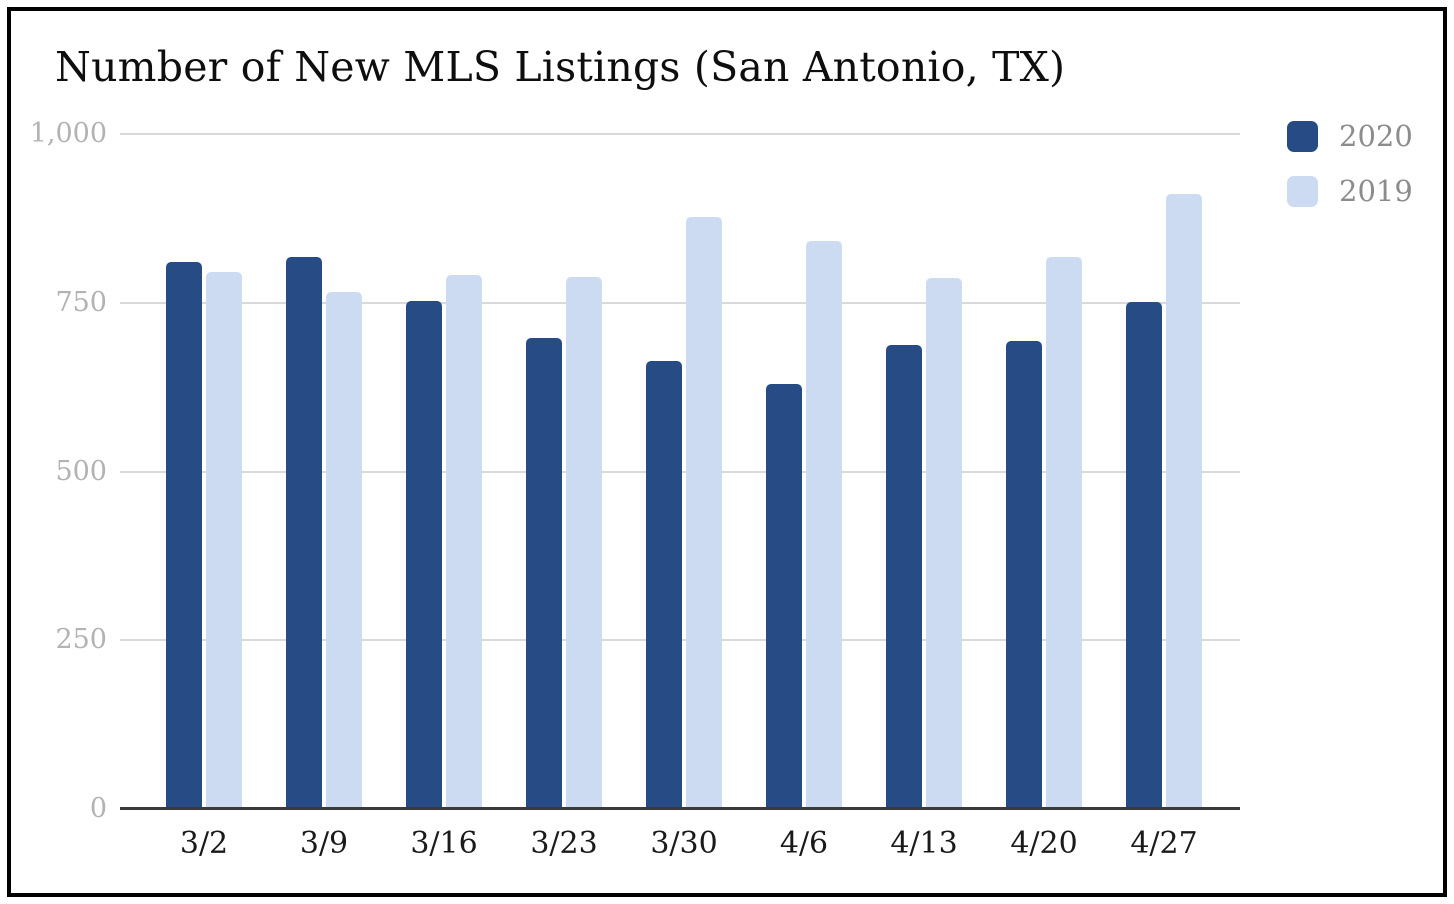 This screenshot has width=1454, height=904. What do you see at coordinates (1376, 136) in the screenshot?
I see `legend-label-2020: 2020` at bounding box center [1376, 136].